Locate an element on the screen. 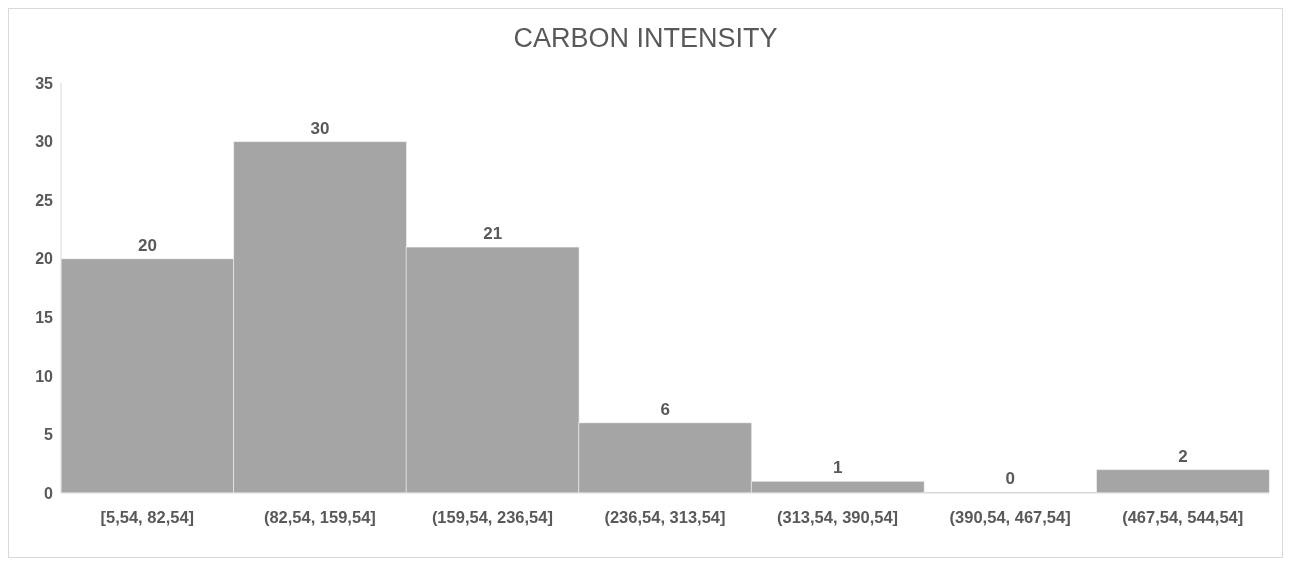 This screenshot has height=564, width=1289. x-tick-label: [5,54, 82,54] is located at coordinates (147, 516).